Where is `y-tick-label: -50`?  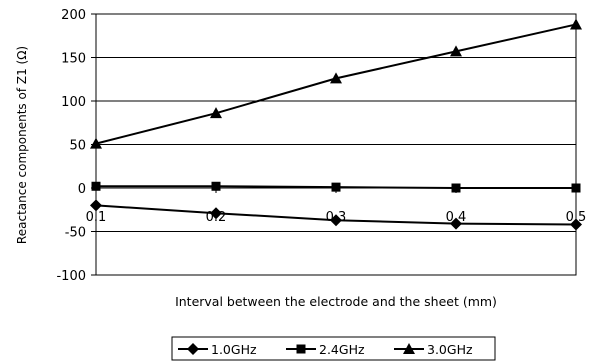 y-tick-label: -50 is located at coordinates (75, 233).